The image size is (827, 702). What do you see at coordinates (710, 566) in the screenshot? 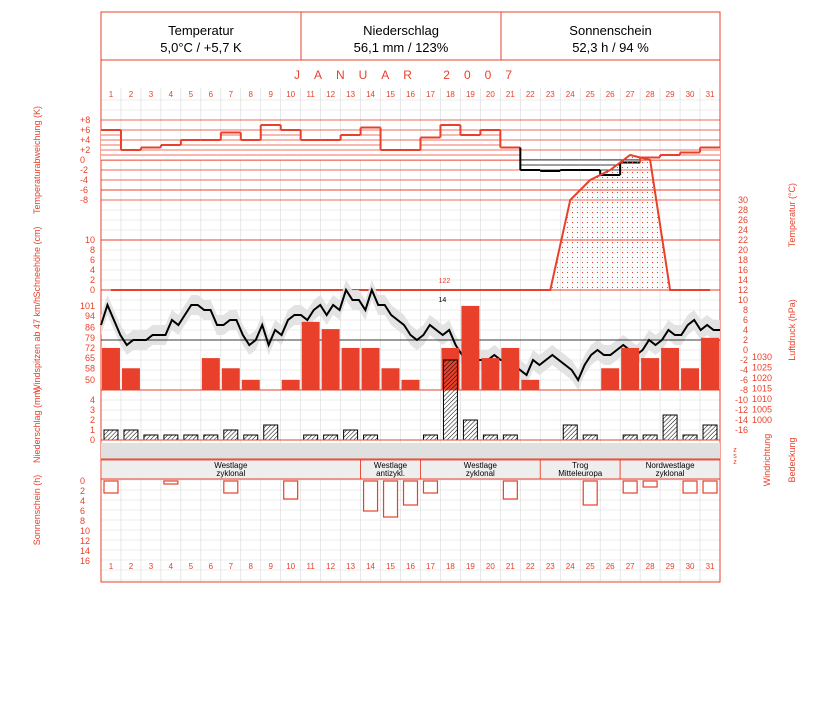
I see `day-label-bottom: 31` at bounding box center [710, 566].